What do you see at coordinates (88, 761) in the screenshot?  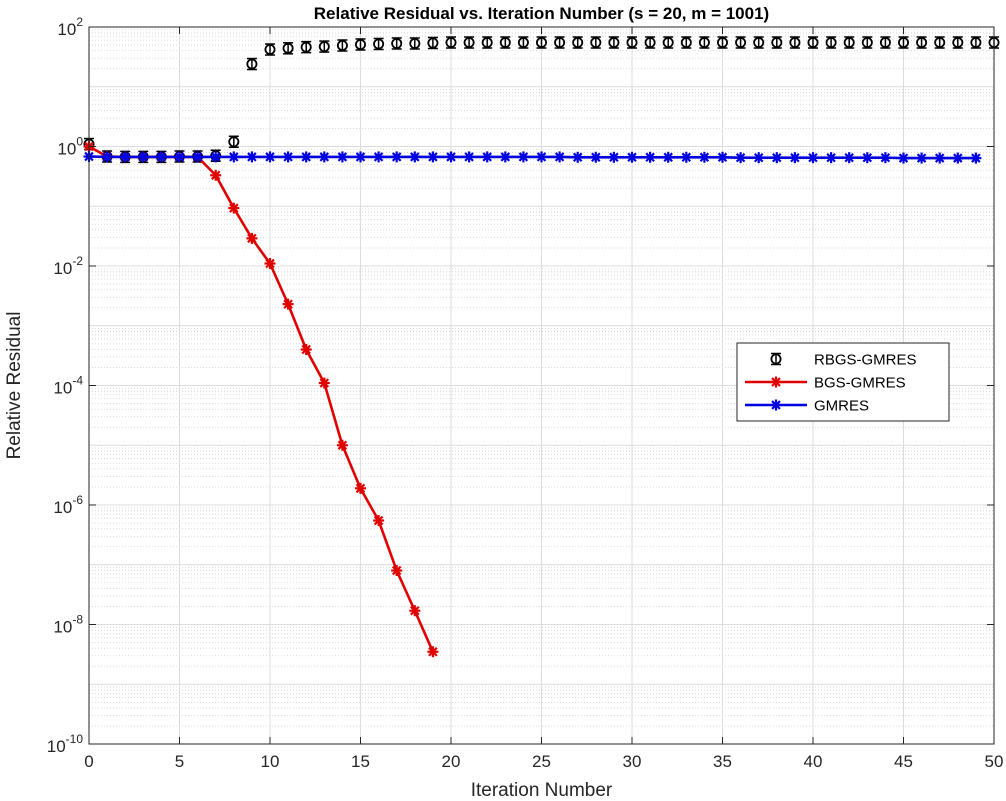 I see `x-tick-label: 0` at bounding box center [88, 761].